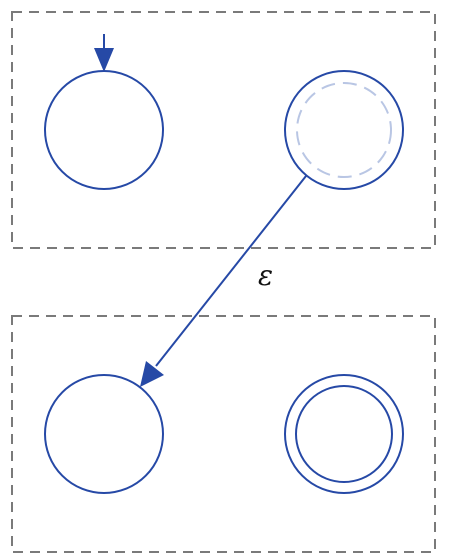  I want to click on epsilon-transition-line, so click(231, 271).